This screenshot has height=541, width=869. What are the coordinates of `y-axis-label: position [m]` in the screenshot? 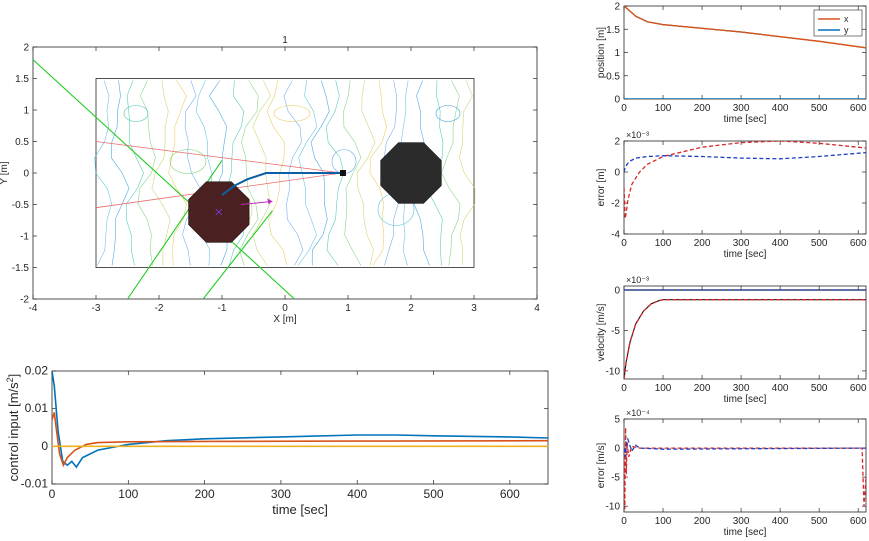 It's located at (601, 52).